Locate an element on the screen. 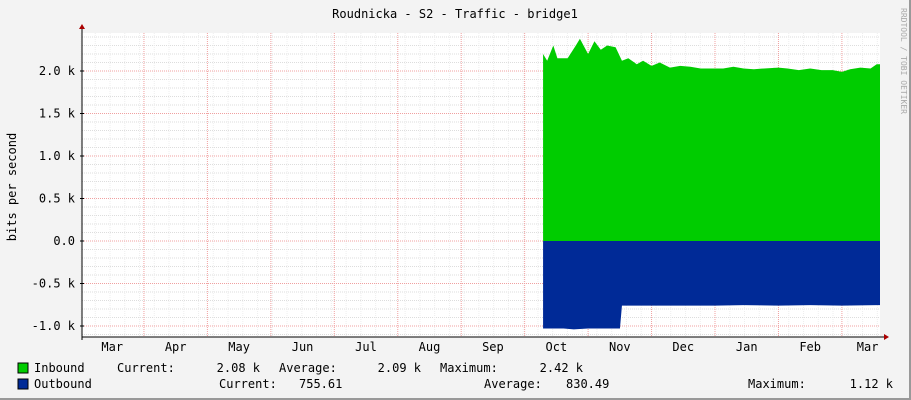  legend-inbound-maximum-label: Maximum: is located at coordinates (469, 368).